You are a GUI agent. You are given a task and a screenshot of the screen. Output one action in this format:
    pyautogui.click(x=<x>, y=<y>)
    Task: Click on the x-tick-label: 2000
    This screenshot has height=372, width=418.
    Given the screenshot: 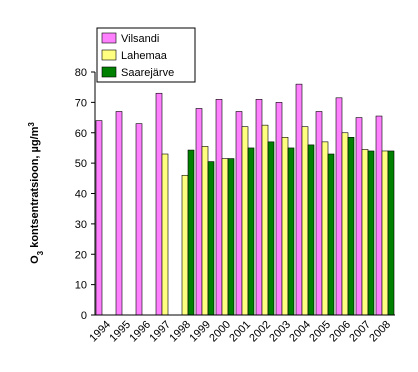 What is the action you would take?
    pyautogui.click(x=220, y=332)
    